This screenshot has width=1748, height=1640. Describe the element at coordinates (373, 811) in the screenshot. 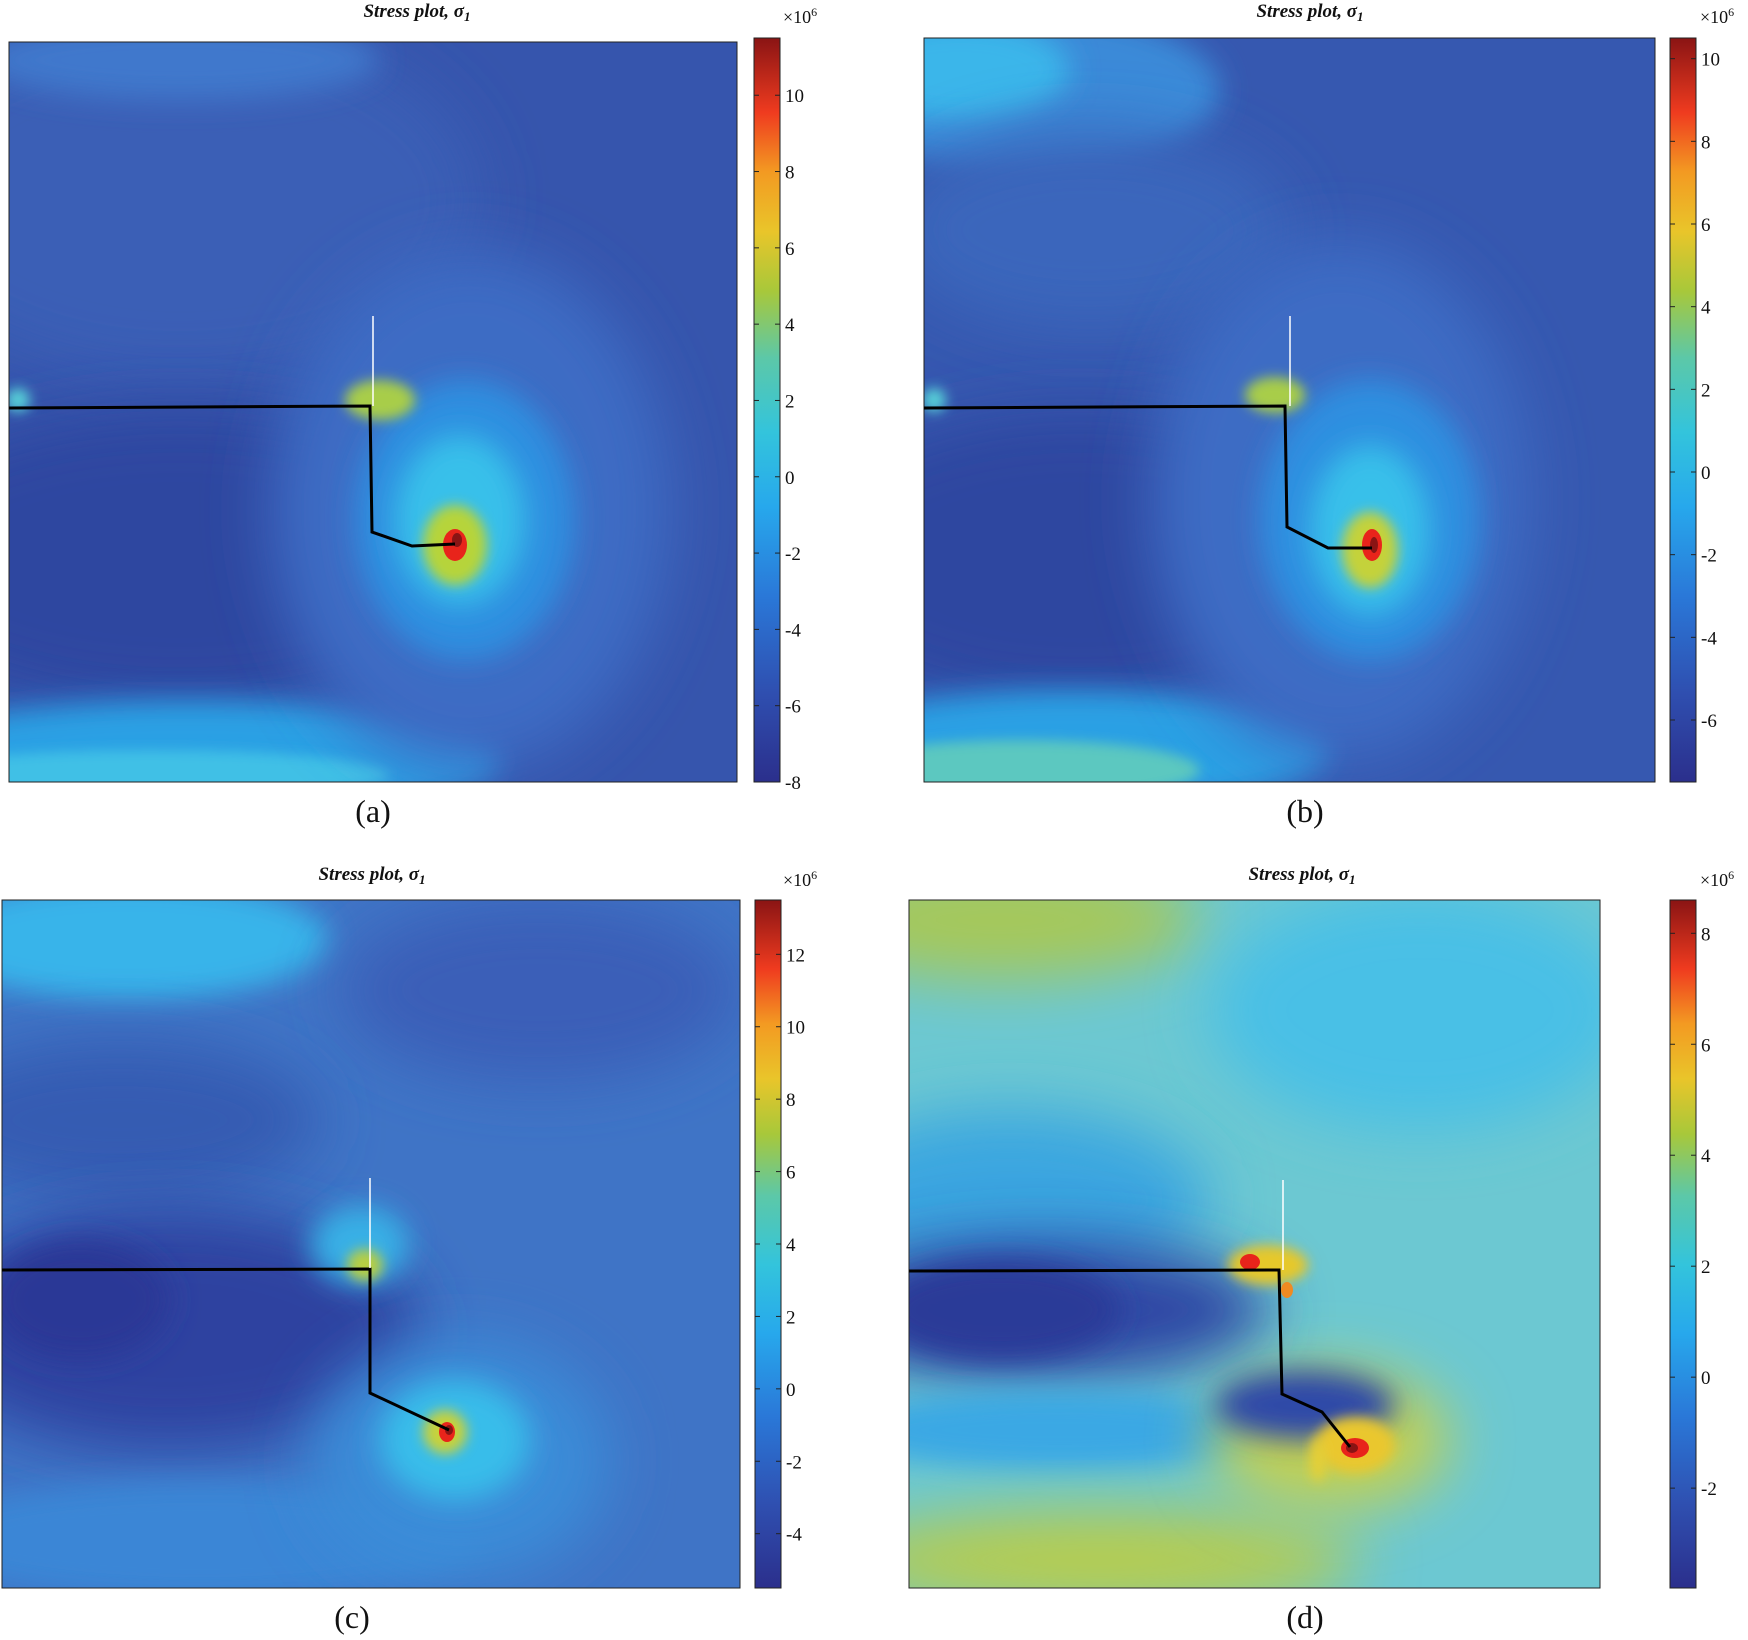

I see `panel-a-caption: (a)` at that location.